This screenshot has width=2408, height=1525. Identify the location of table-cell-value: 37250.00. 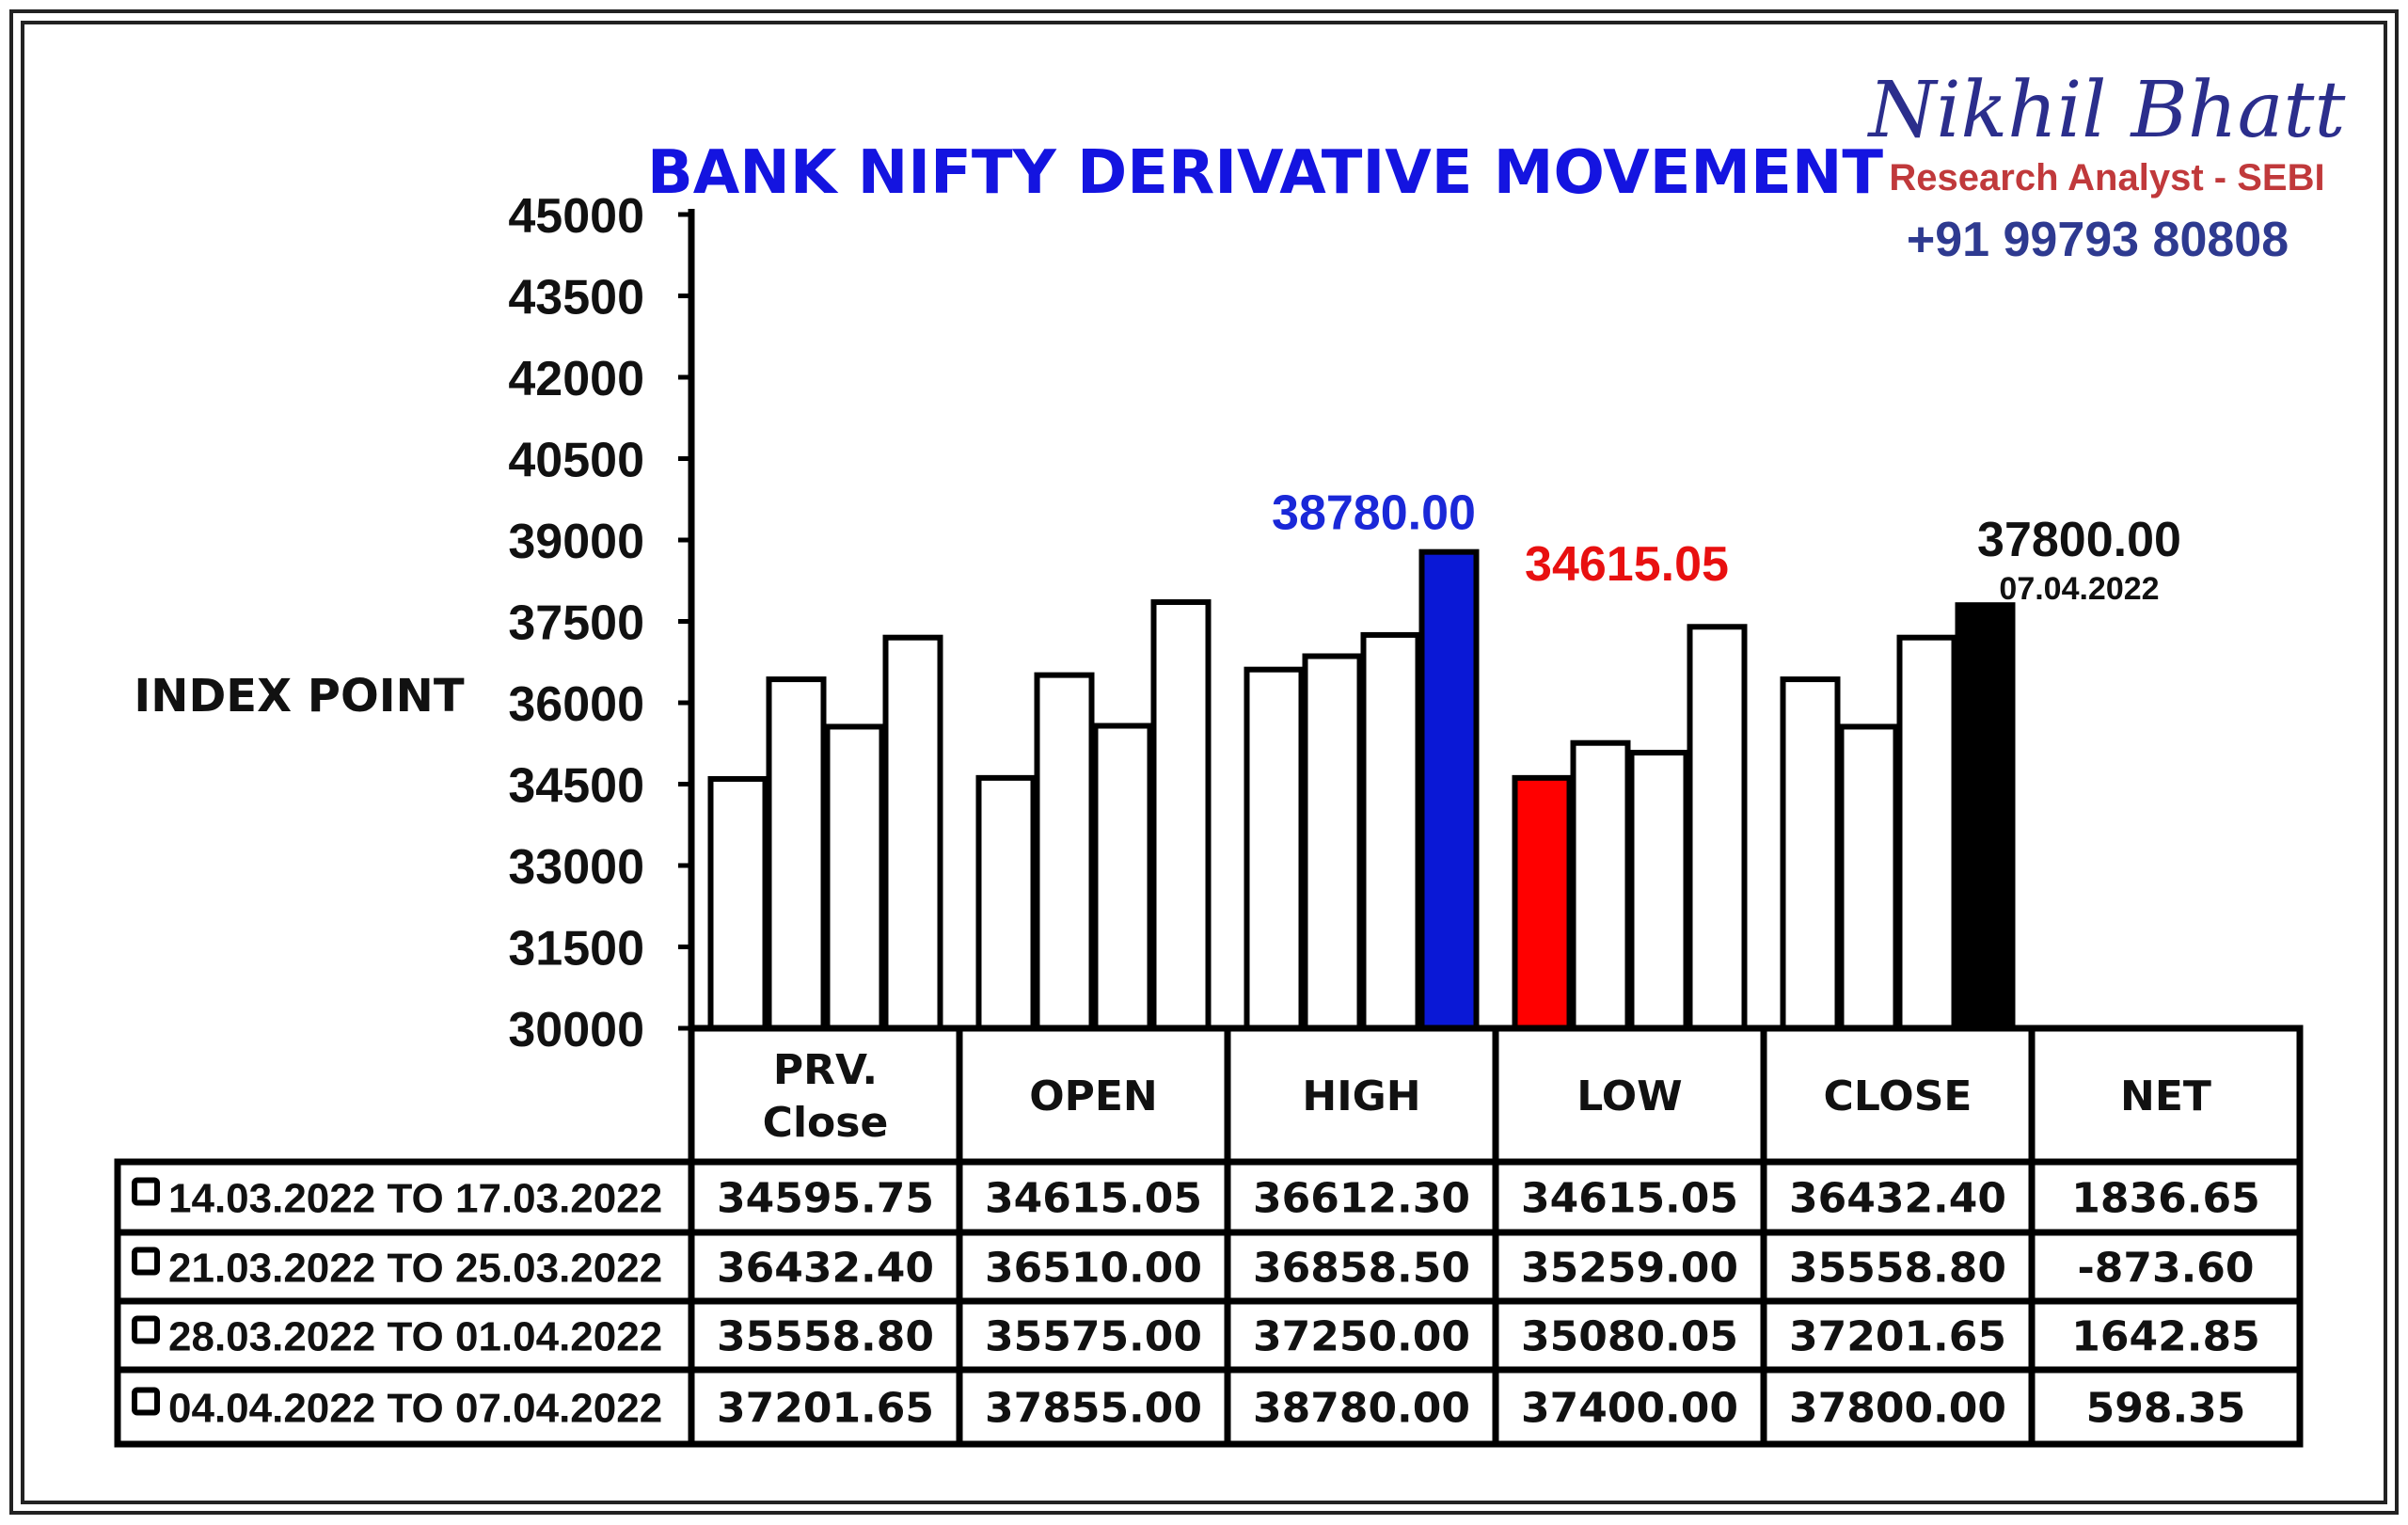
(1362, 1337).